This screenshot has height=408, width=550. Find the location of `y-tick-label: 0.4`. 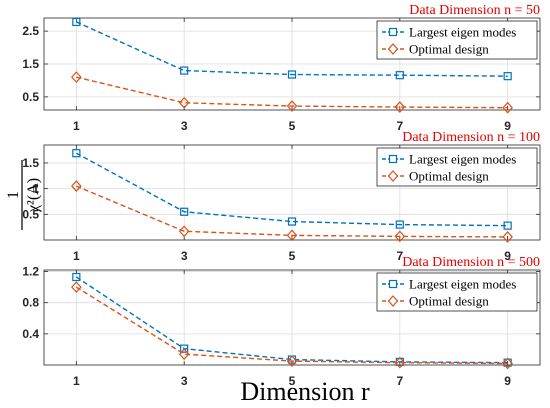

y-tick-label: 0.4 is located at coordinates (30, 334).